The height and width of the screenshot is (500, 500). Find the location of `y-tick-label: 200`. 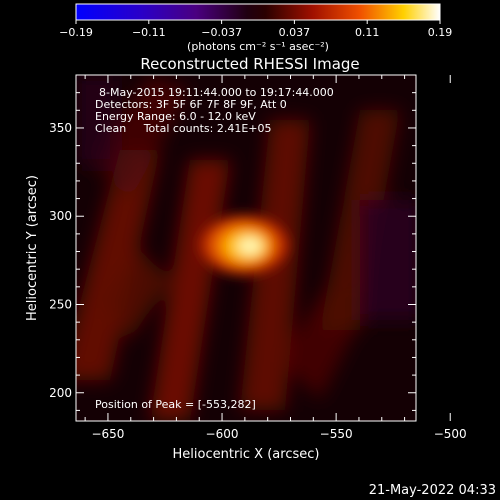

y-tick-label: 200 is located at coordinates (60, 393).